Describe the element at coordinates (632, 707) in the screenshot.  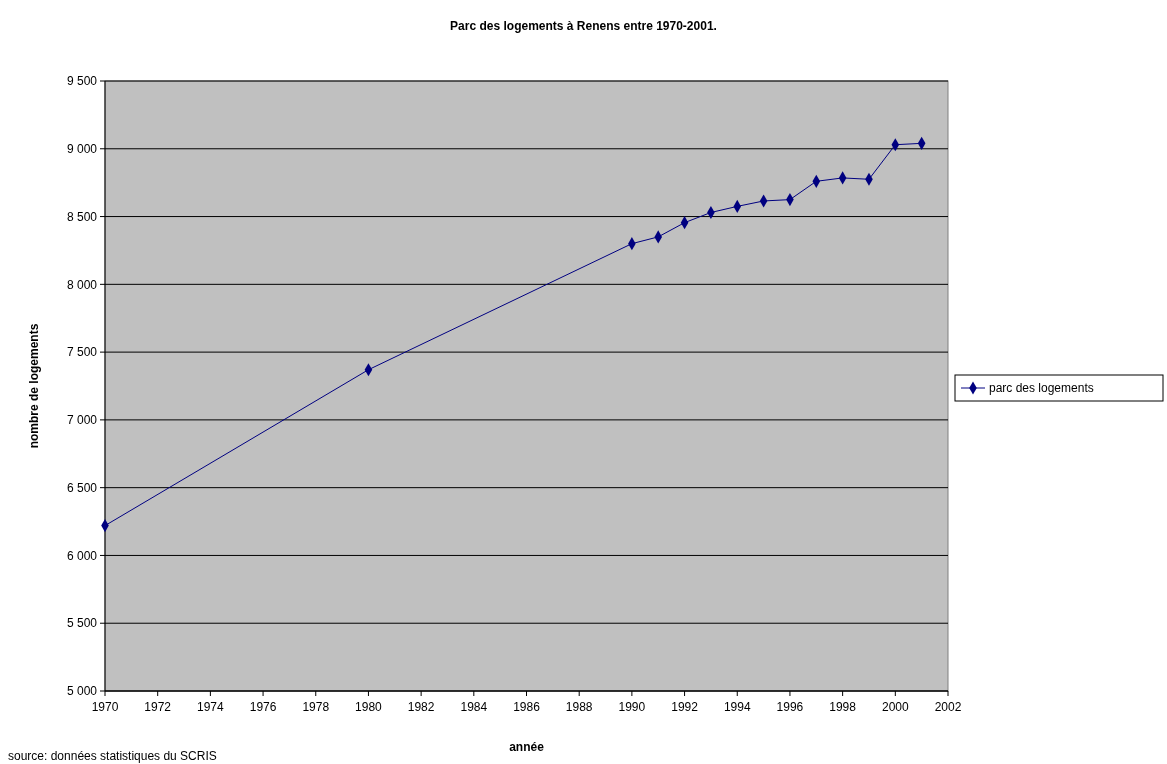
I see `x-tick-label: 1990` at that location.